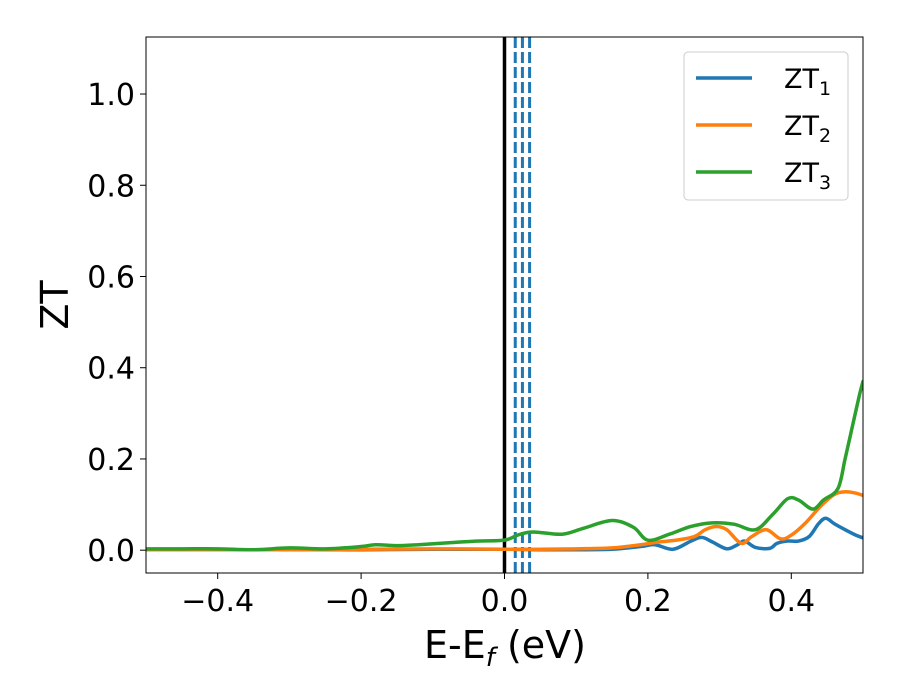  What do you see at coordinates (111, 369) in the screenshot?
I see `y-tick-label: 0.4` at bounding box center [111, 369].